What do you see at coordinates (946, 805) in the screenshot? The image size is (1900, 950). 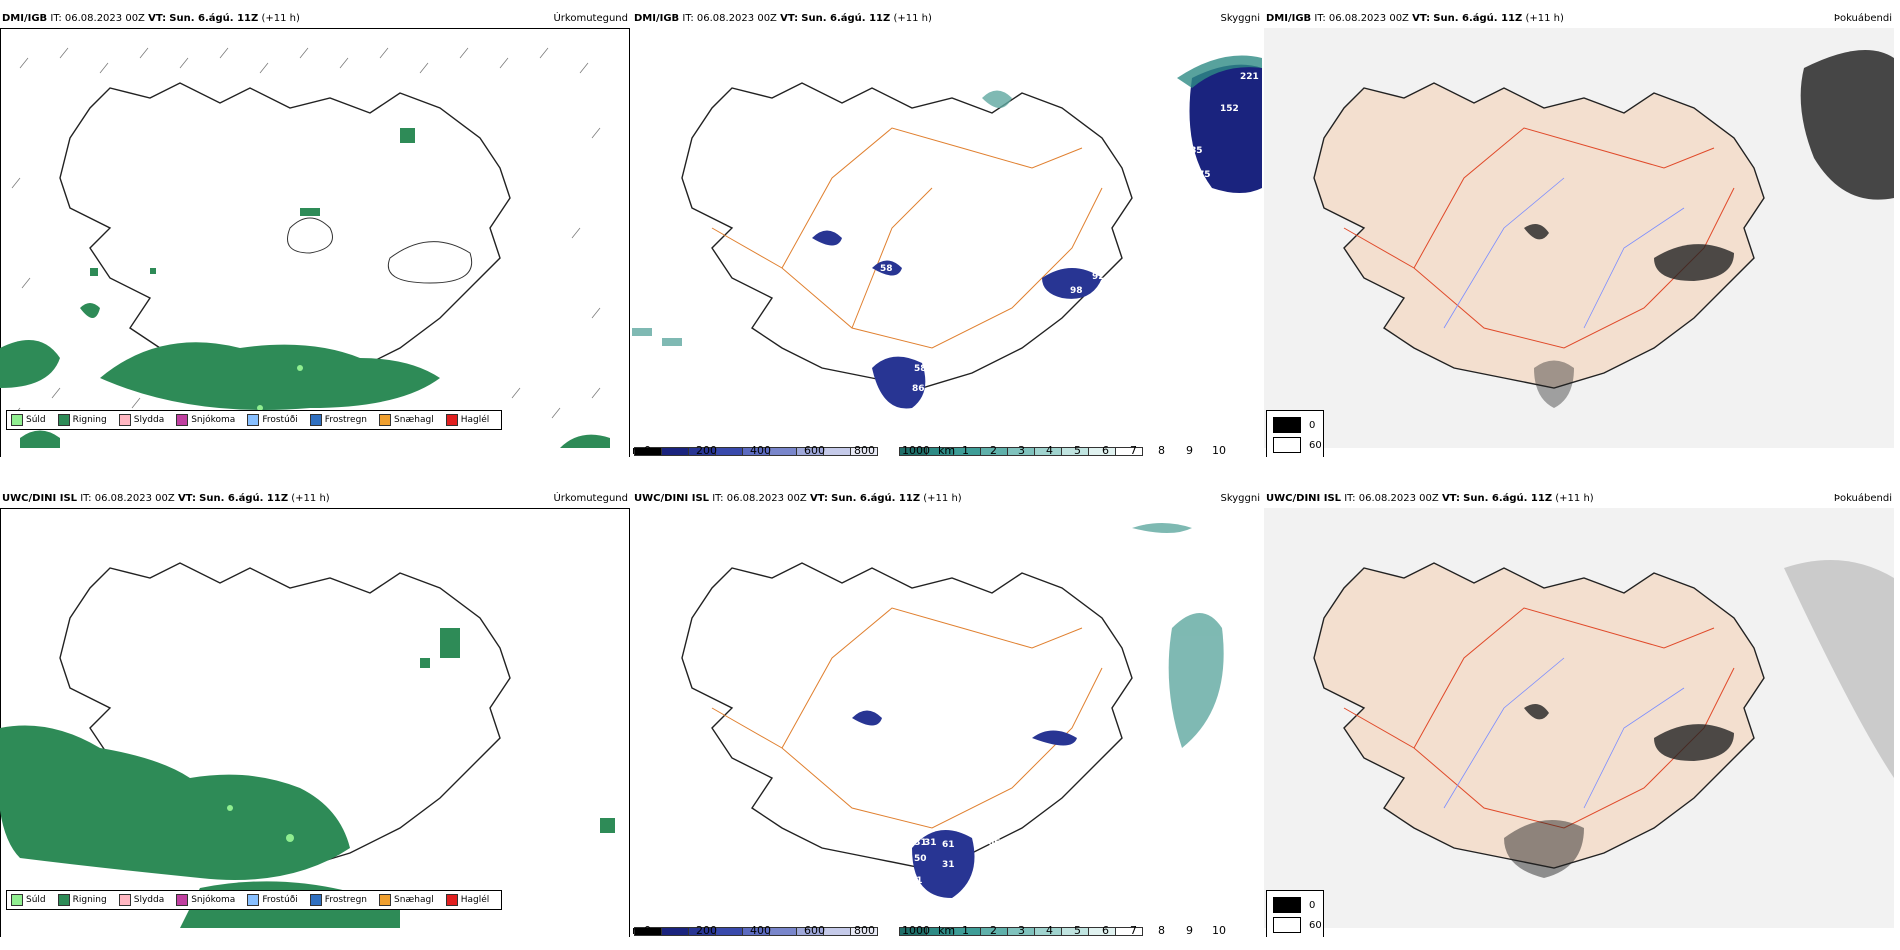 I see `visibility-labels-bottom: 136 62 91 61 31 50 31 66 31 131 95 60` at bounding box center [946, 805].